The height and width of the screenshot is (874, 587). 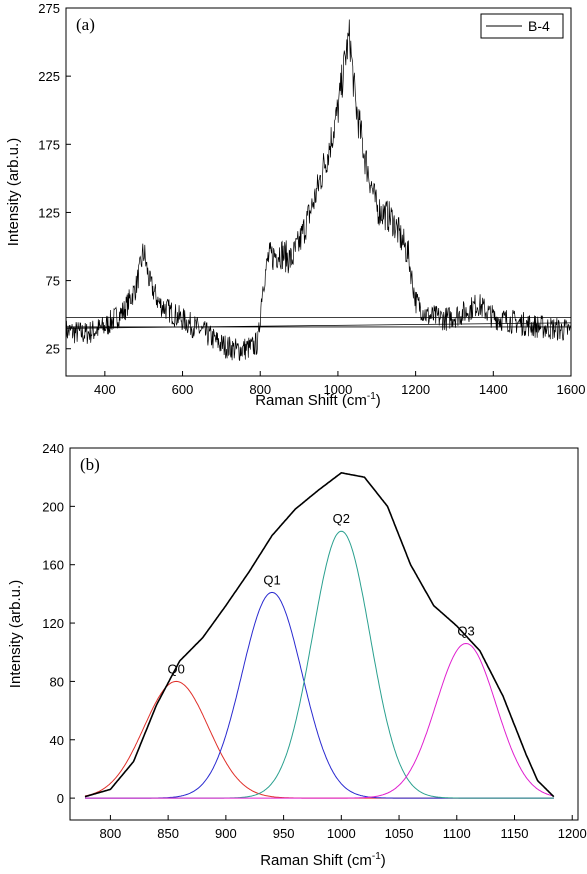 I want to click on peak-label-q1: Q1, so click(x=271, y=579).